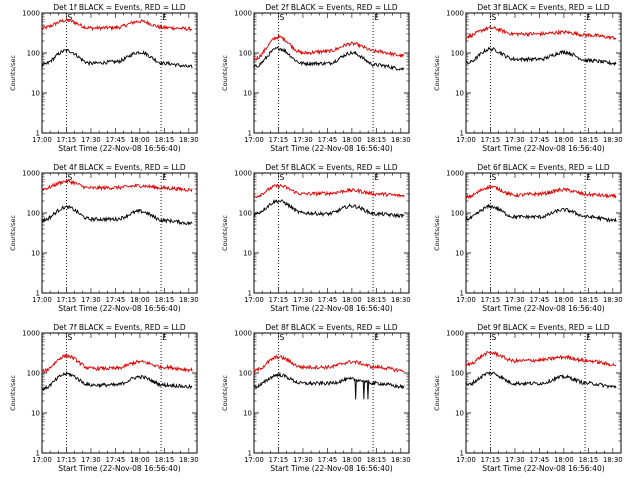 The width and height of the screenshot is (640, 480). Describe the element at coordinates (119, 7) in the screenshot. I see `panel-title: Det 1f BLACK = Events, RED = LLD` at that location.